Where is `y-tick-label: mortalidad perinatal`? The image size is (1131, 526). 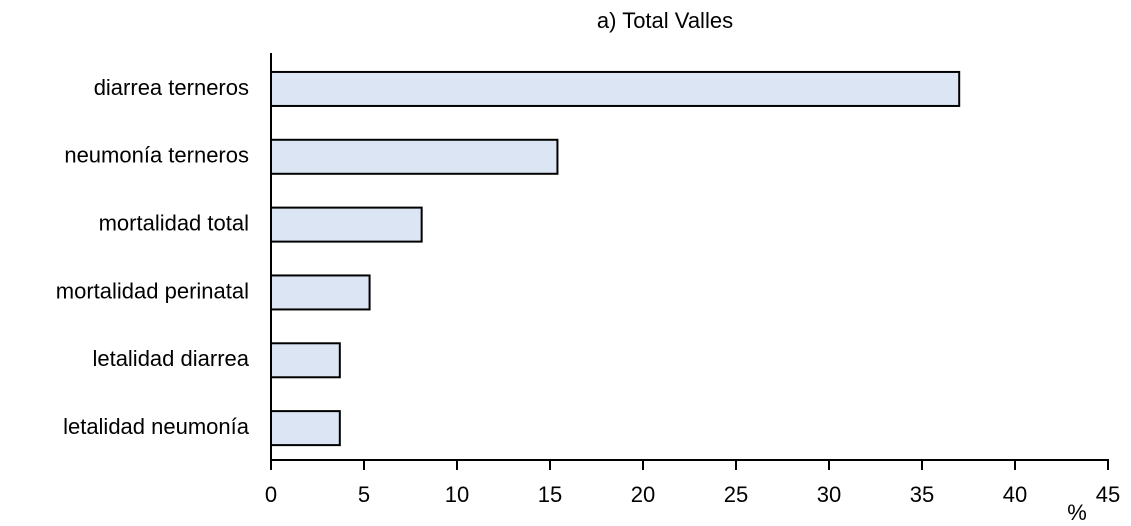
y-tick-label: mortalidad perinatal is located at coordinates (152, 290).